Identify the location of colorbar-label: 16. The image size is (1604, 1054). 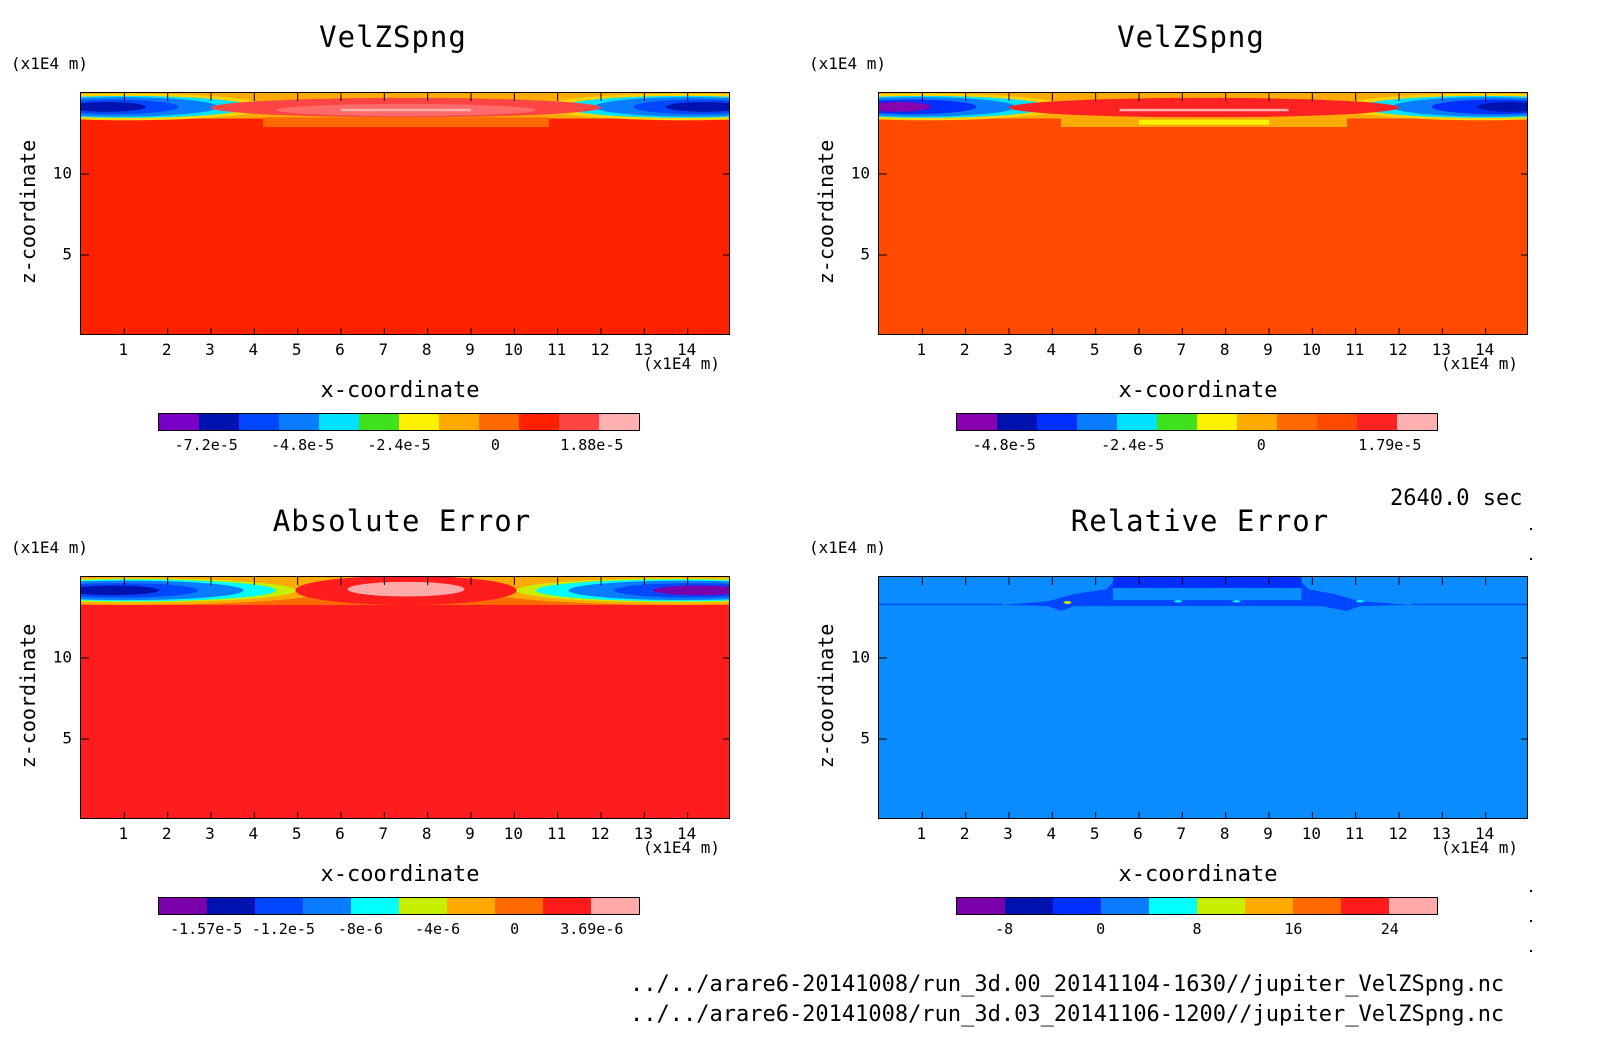
(1293, 929).